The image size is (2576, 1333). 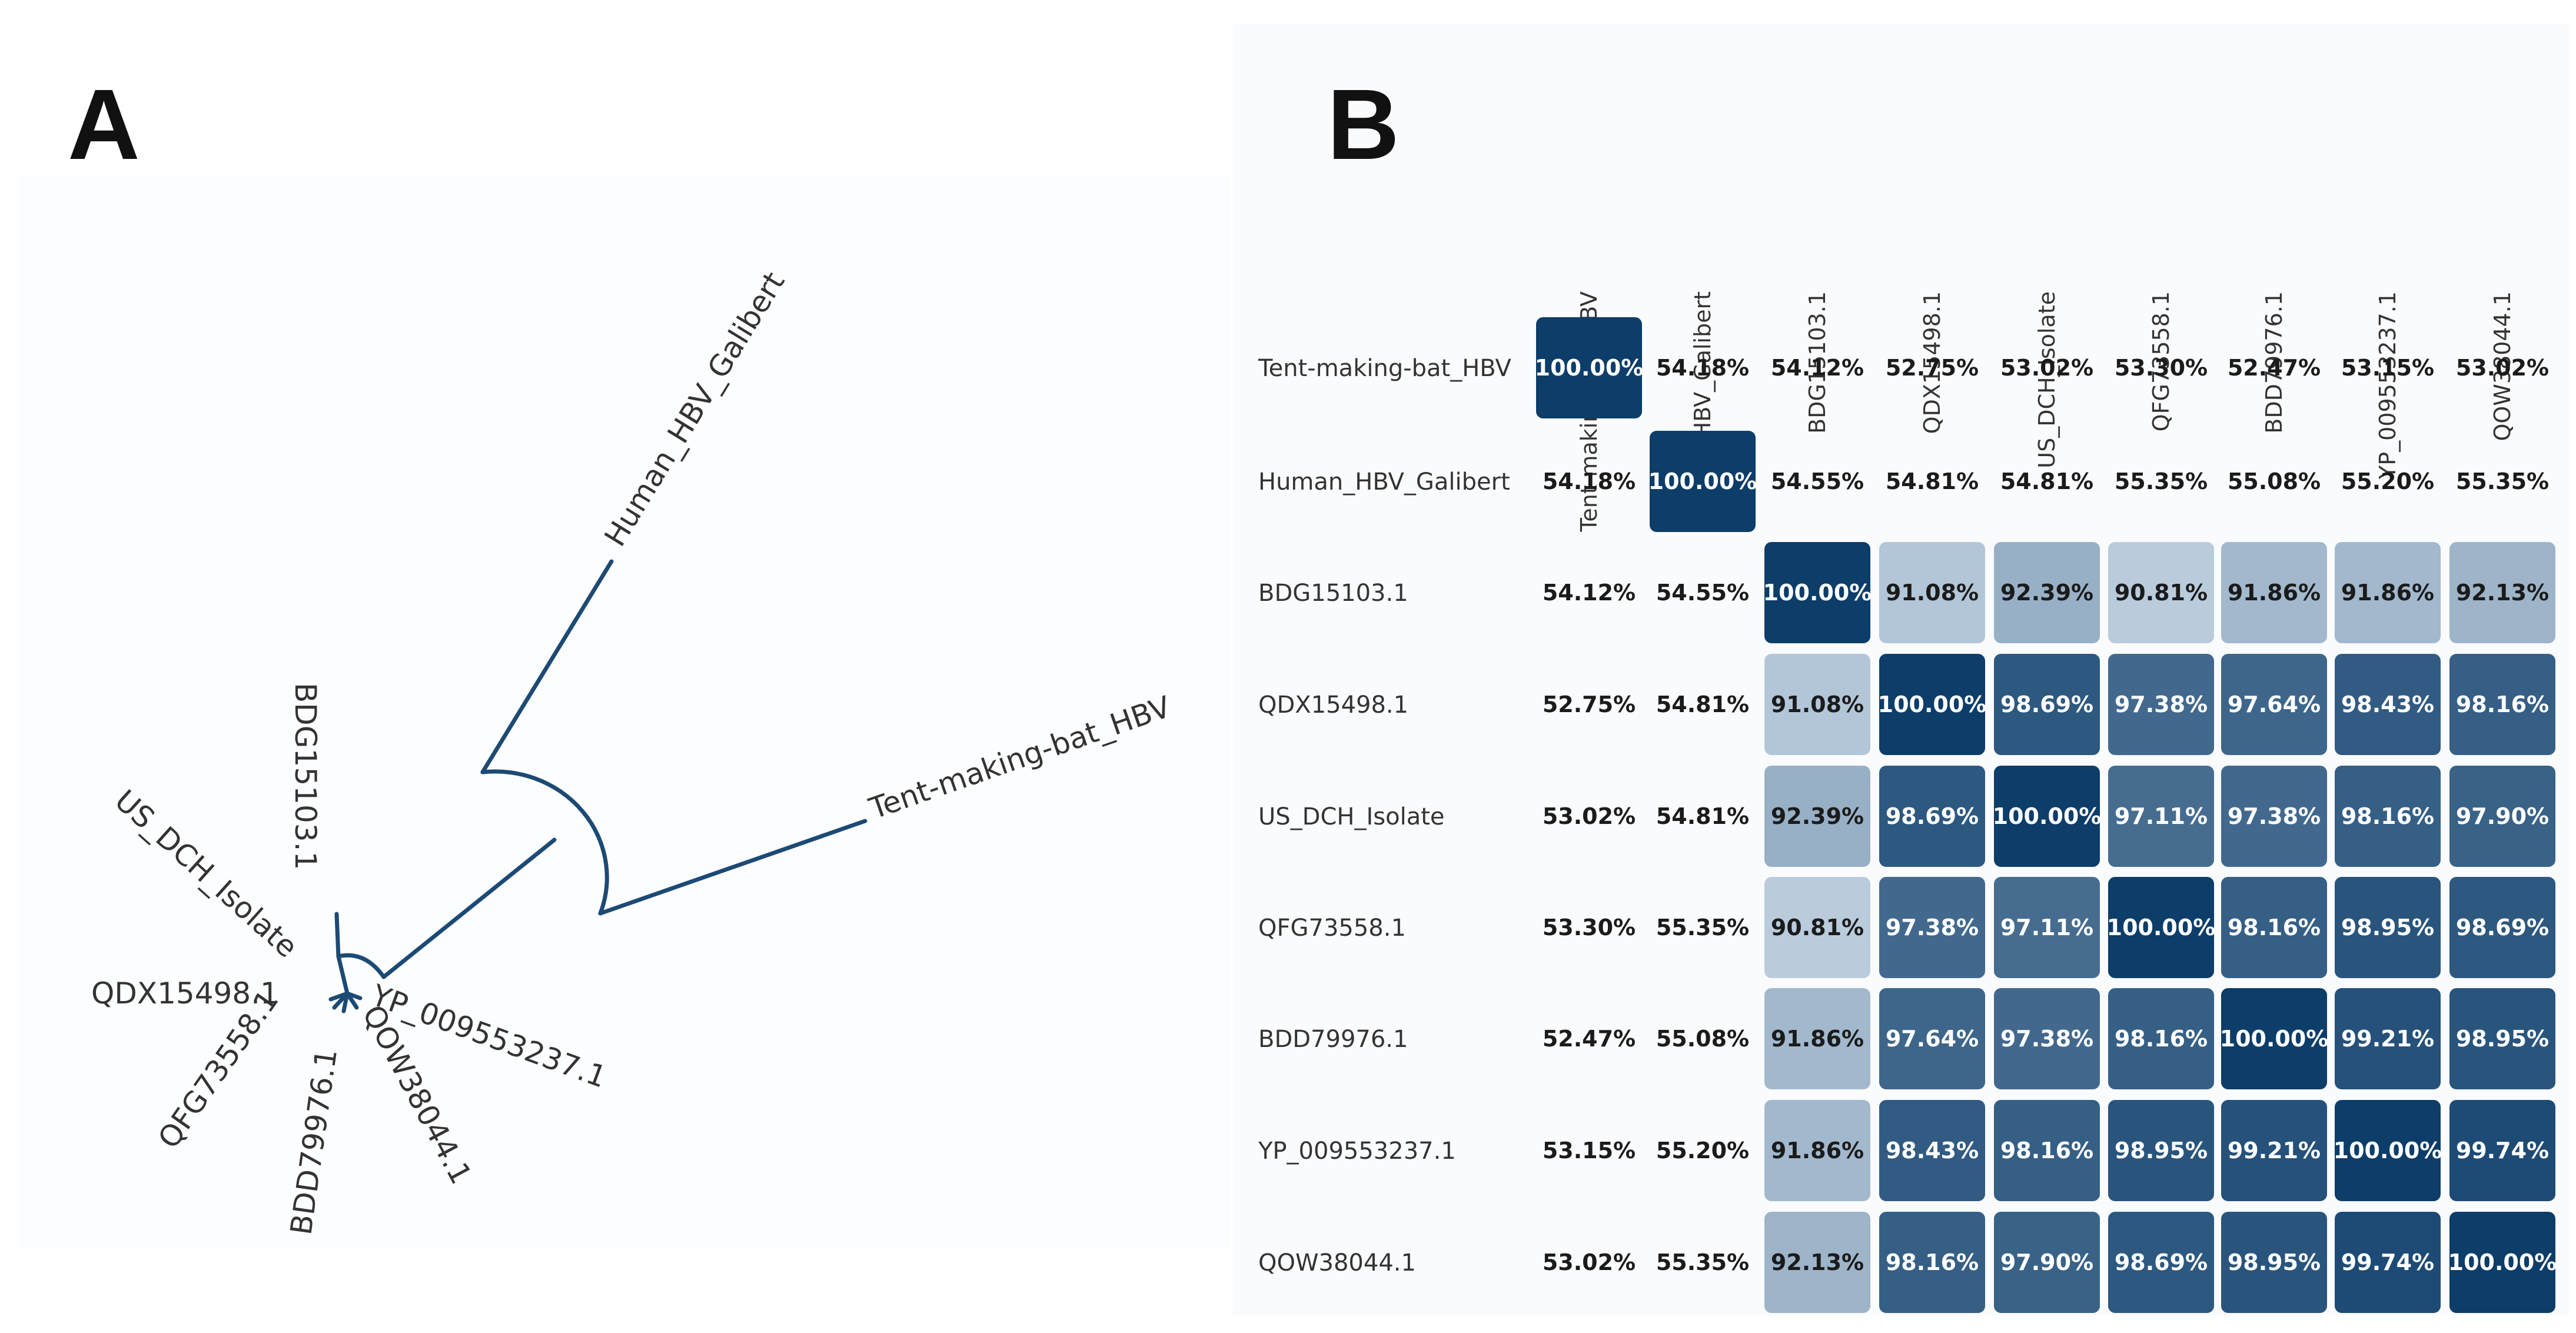 What do you see at coordinates (104, 125) in the screenshot?
I see `panel-a-letter: A` at bounding box center [104, 125].